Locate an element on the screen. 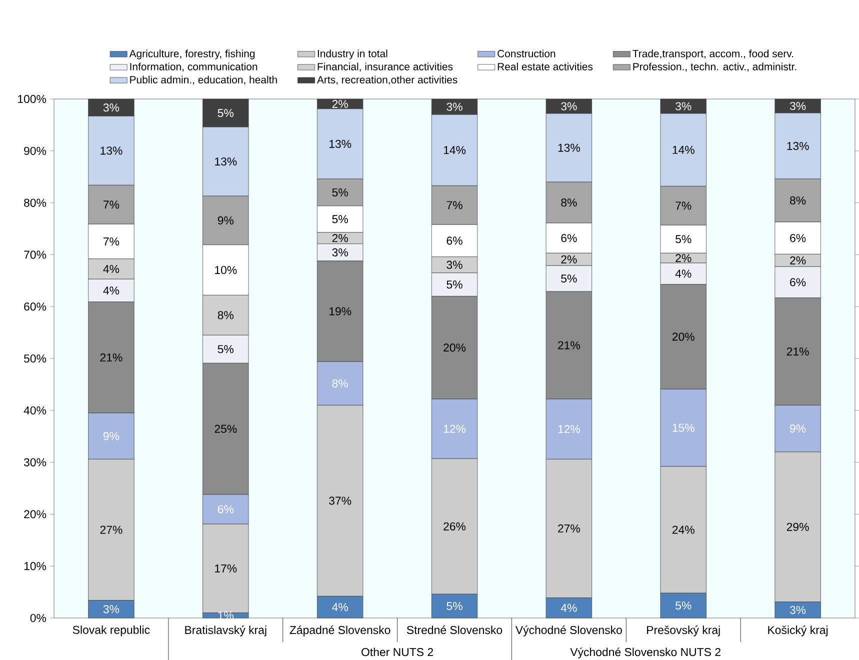 This screenshot has height=660, width=859. data-label: 19% is located at coordinates (340, 311).